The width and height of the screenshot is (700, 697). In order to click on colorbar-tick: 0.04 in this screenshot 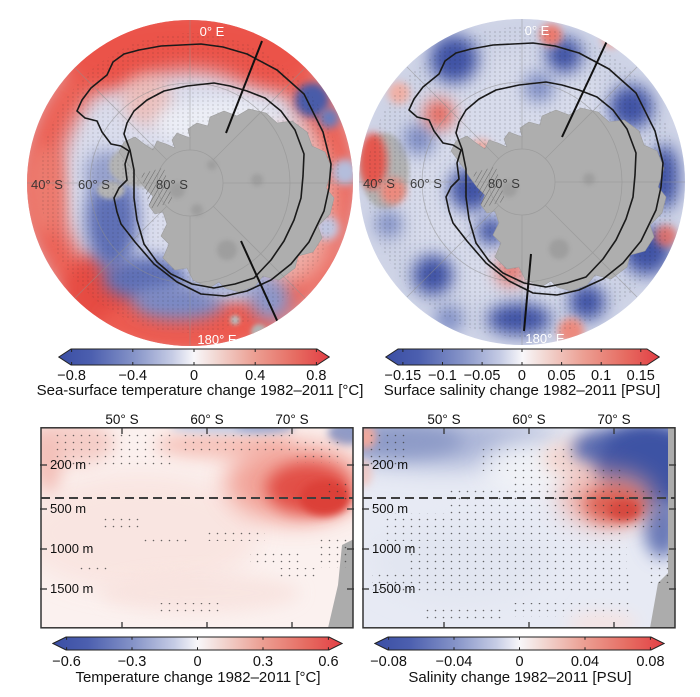, I will do `click(585, 662)`.